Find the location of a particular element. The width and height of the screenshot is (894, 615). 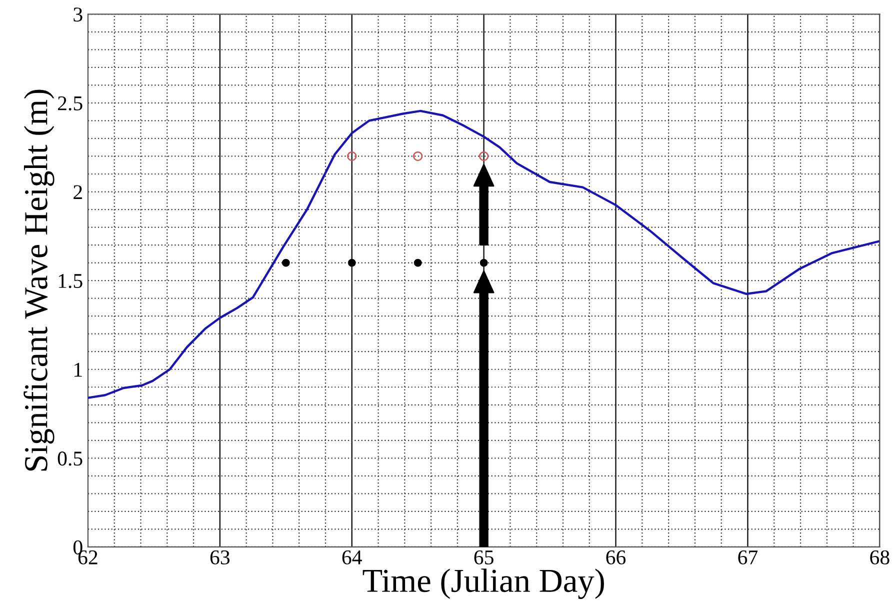

x-tick-label: 67 is located at coordinates (748, 557).